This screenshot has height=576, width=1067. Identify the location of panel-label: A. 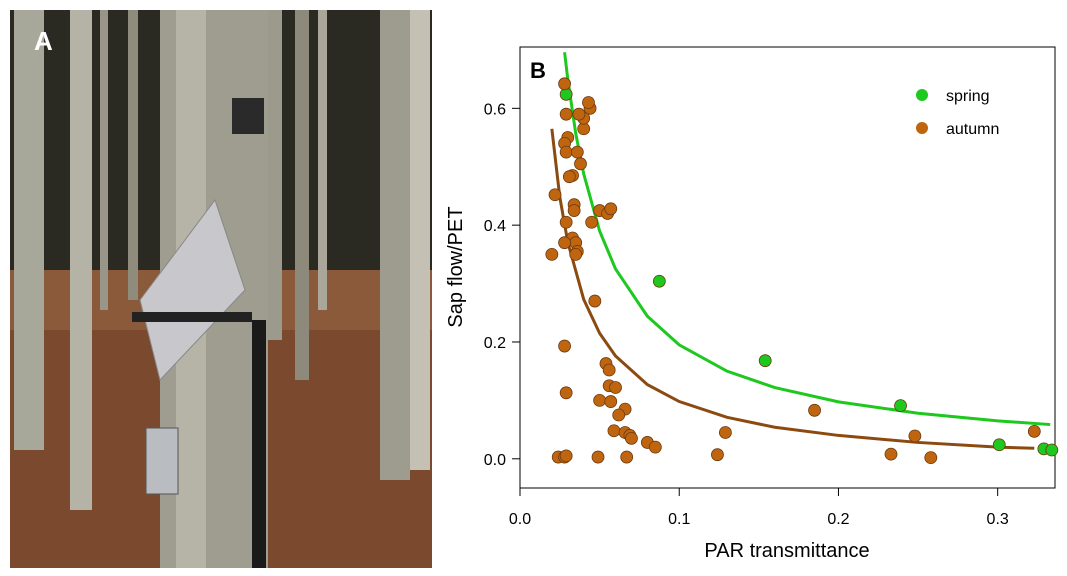
(43, 41).